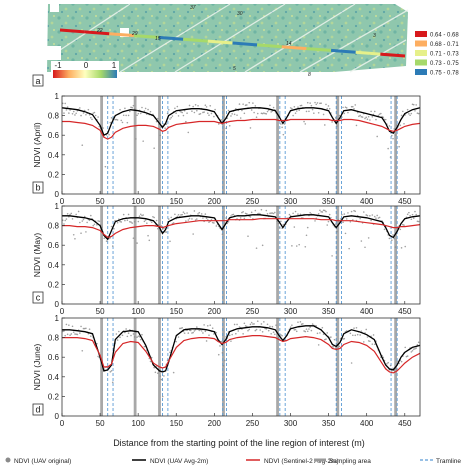  I want to click on roi-segment, so click(368, 53).